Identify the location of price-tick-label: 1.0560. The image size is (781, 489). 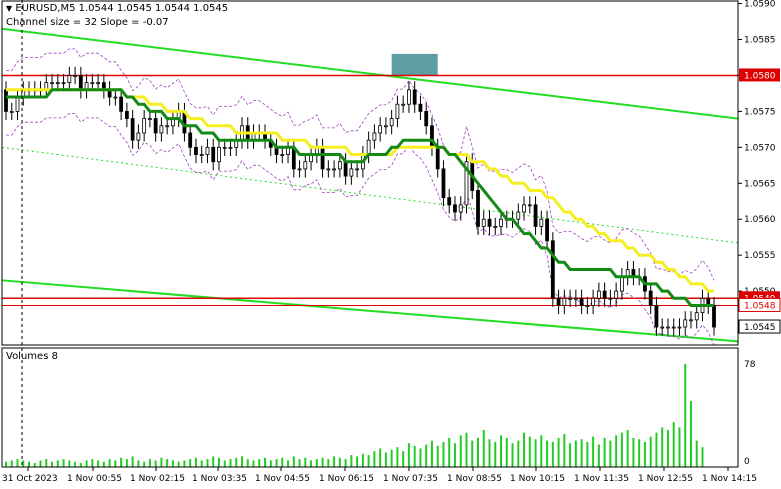
(760, 220).